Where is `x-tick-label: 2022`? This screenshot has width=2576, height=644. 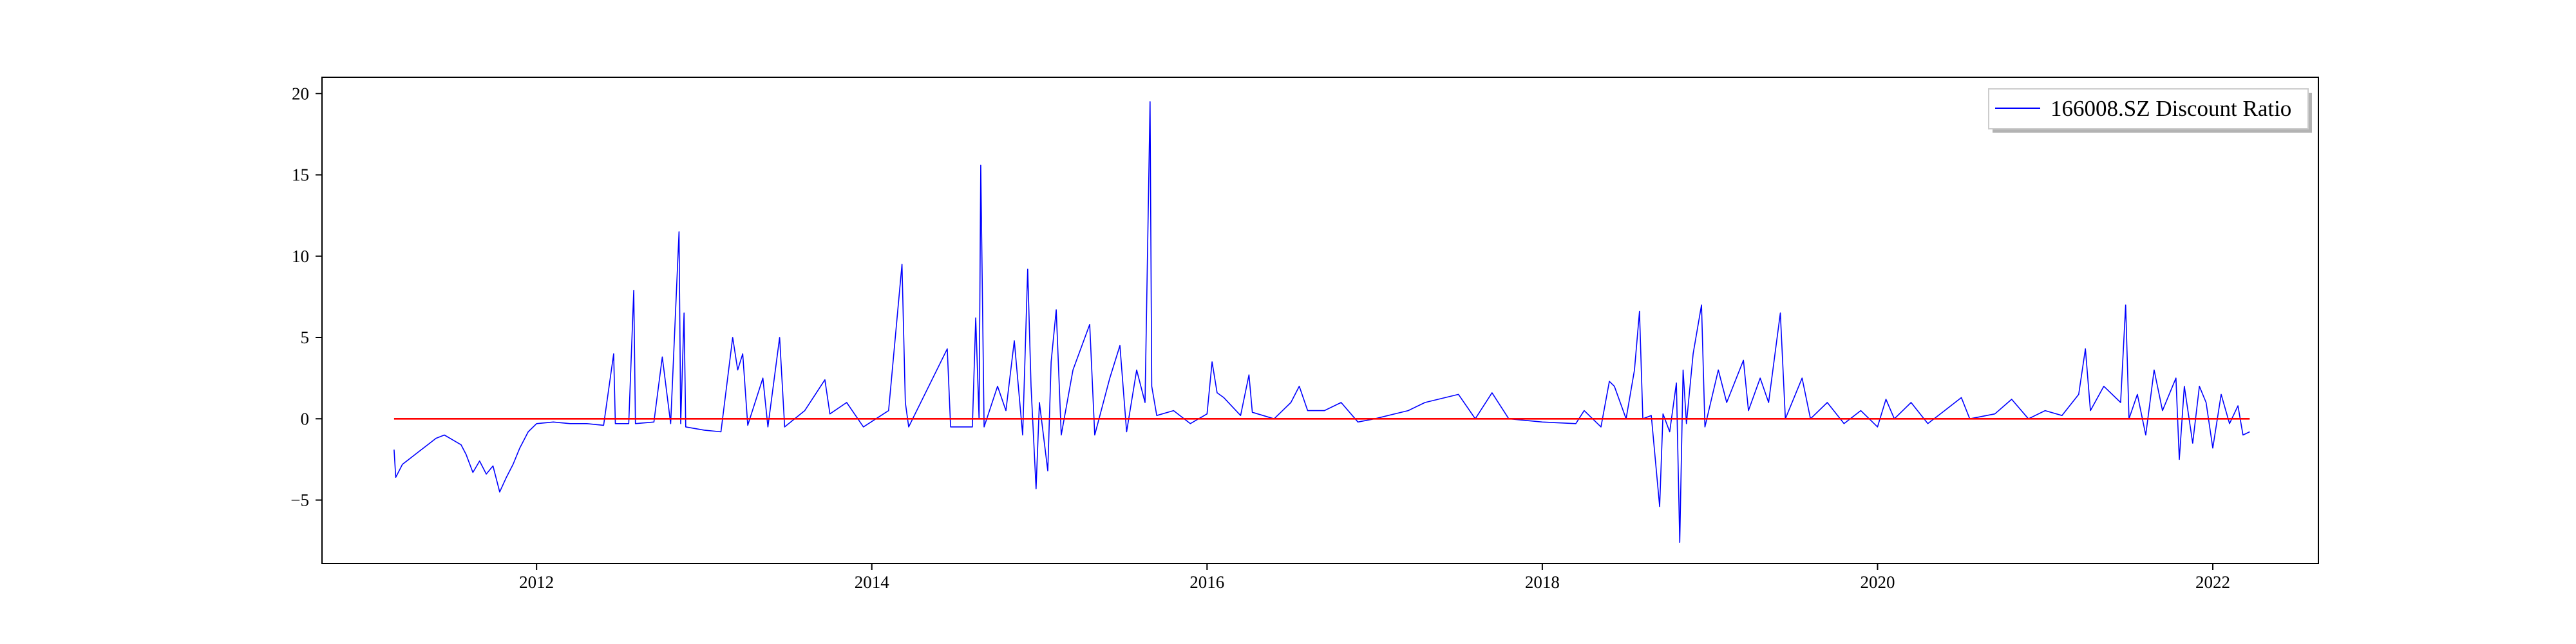 x-tick-label: 2022 is located at coordinates (2212, 582).